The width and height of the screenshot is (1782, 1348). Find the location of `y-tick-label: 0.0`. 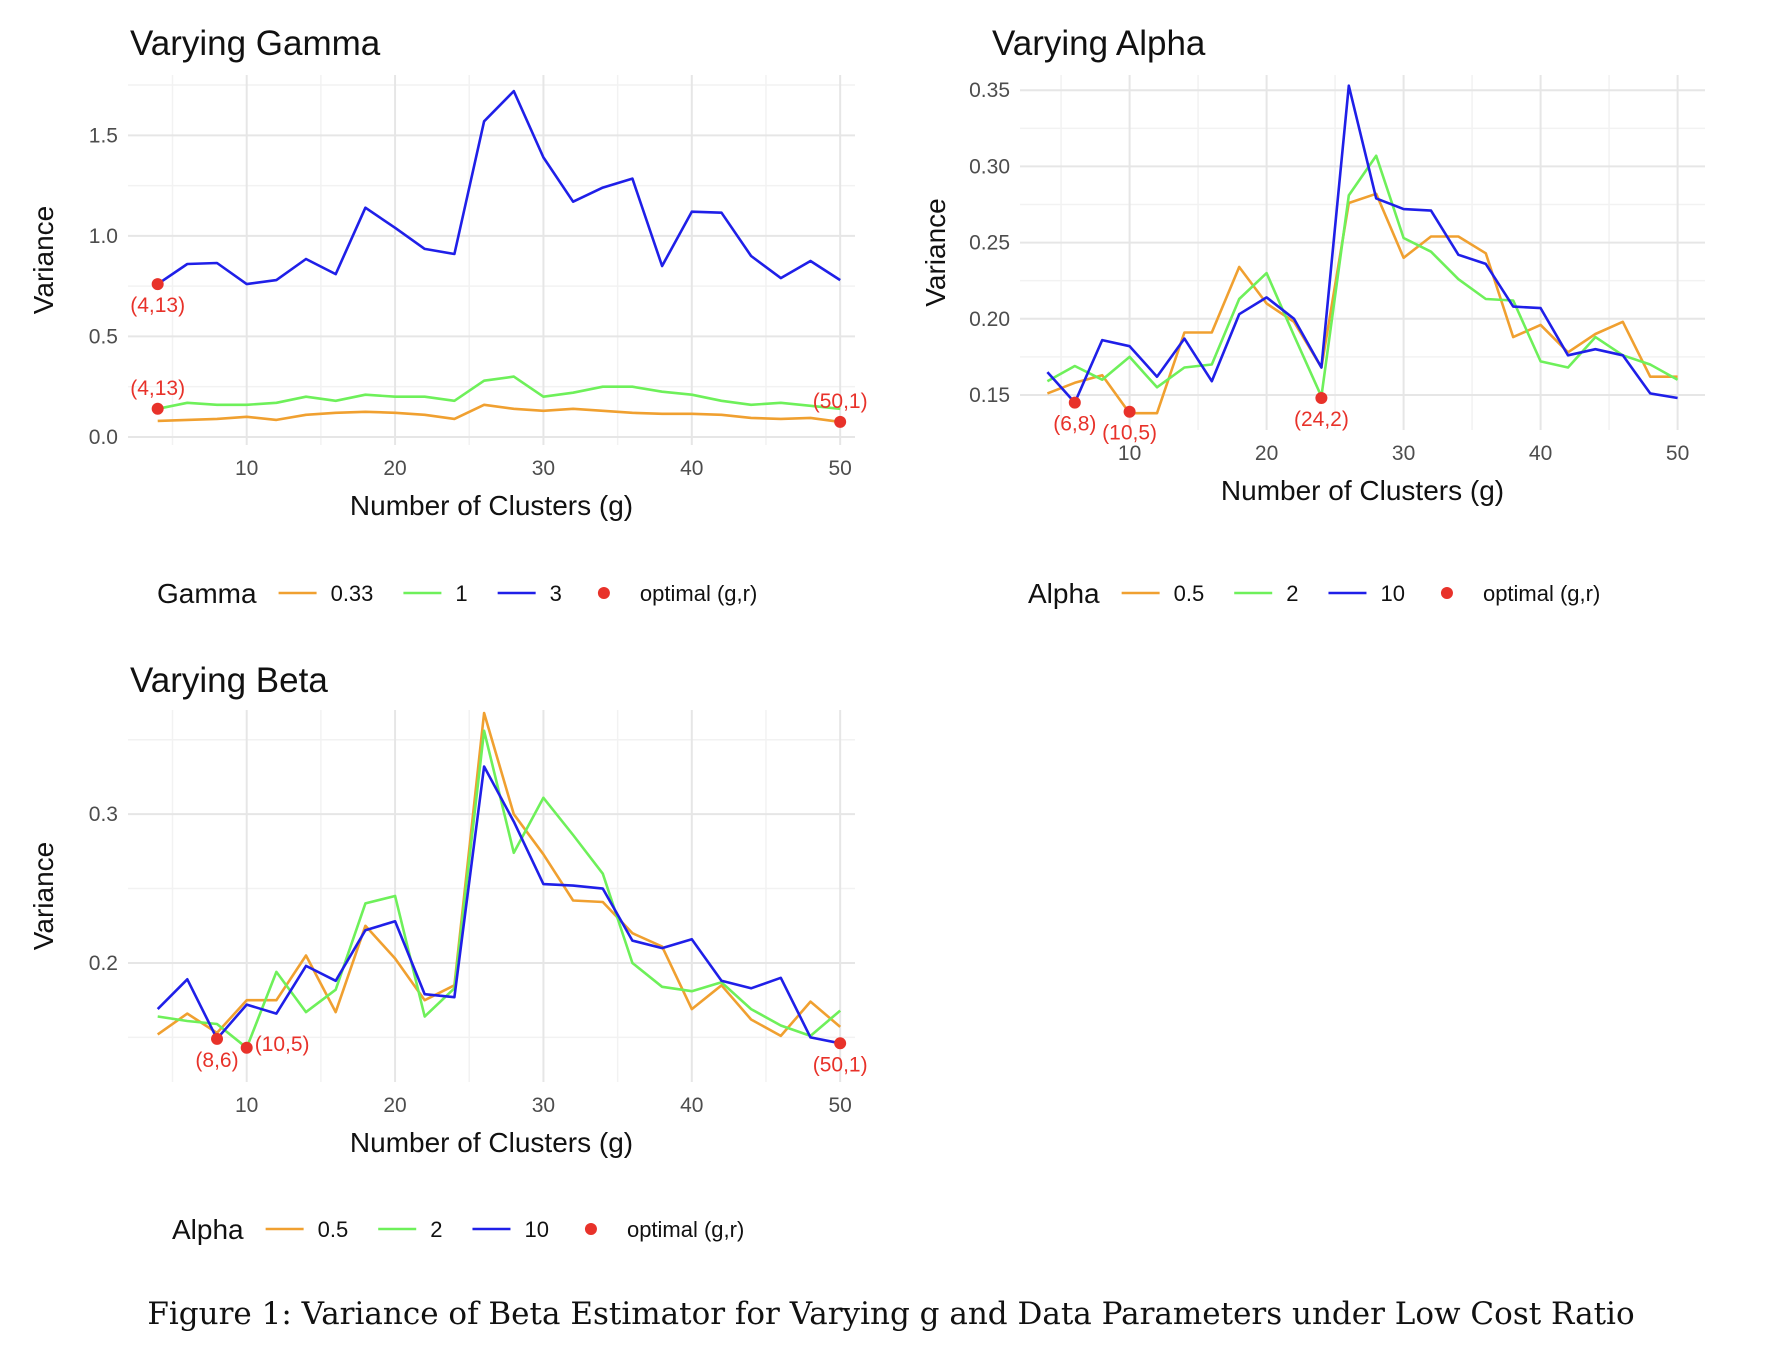

y-tick-label: 0.0 is located at coordinates (103, 437).